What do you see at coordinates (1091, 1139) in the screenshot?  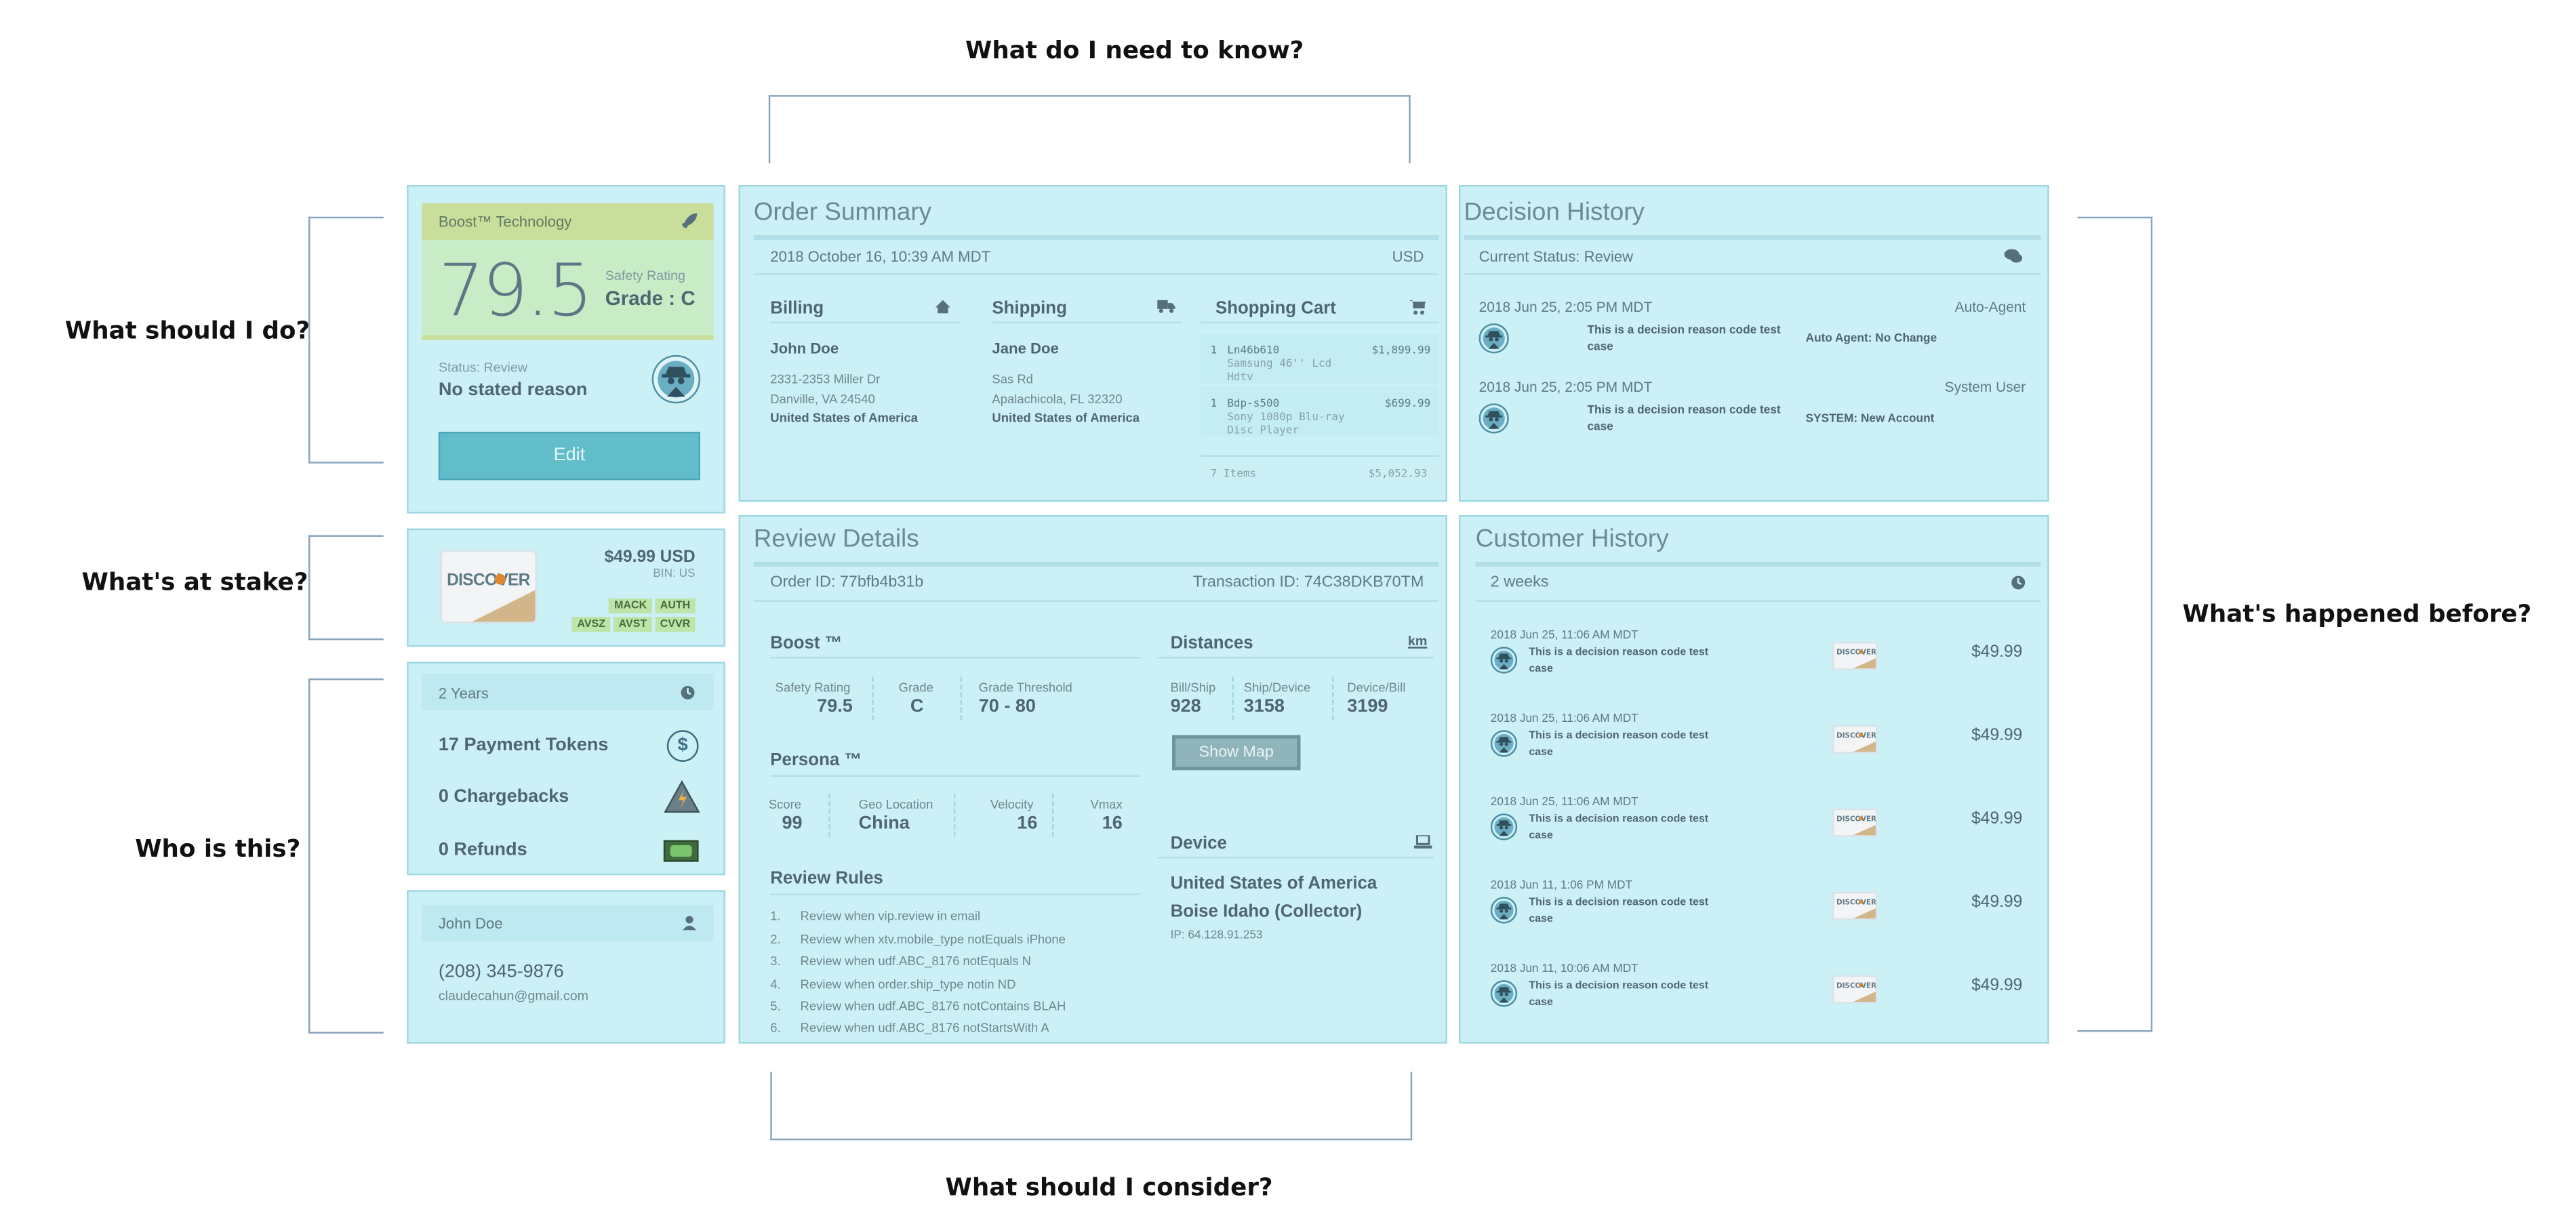 I see `bracket-bottom` at bounding box center [1091, 1139].